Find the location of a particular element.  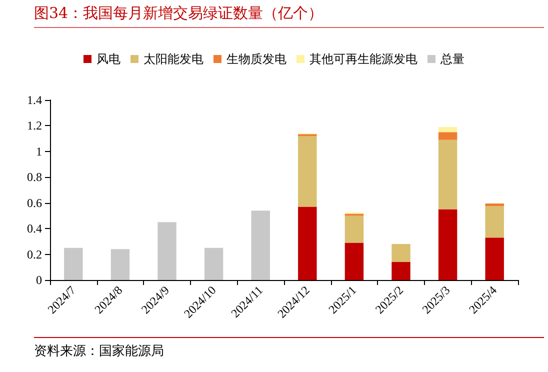

legend-label: 太阳能发电 is located at coordinates (174, 59).